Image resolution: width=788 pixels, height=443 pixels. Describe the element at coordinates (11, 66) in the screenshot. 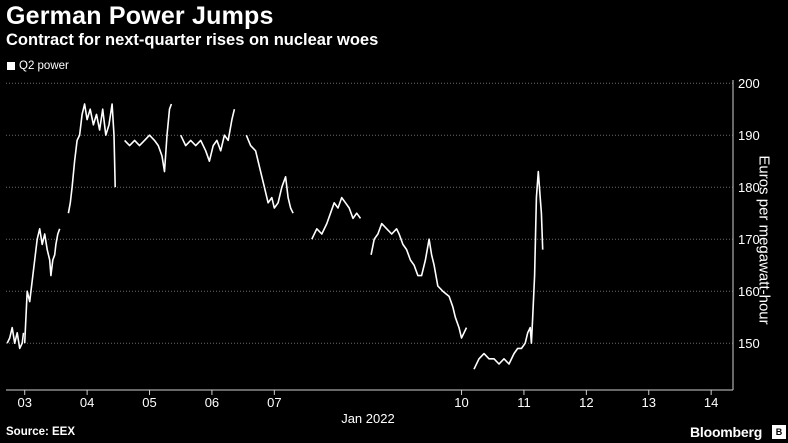

I see `legend-swatch` at that location.